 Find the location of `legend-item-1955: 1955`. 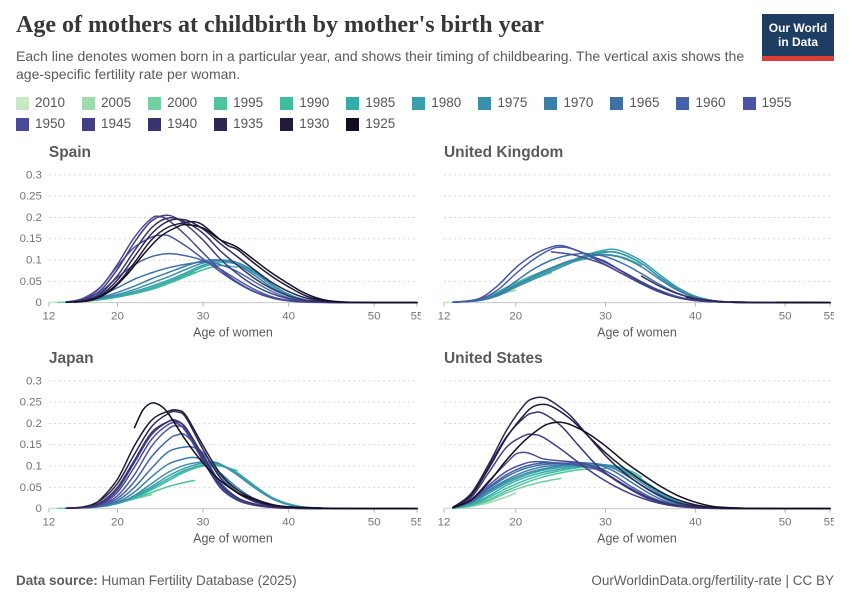

legend-item-1955: 1955 is located at coordinates (767, 103).